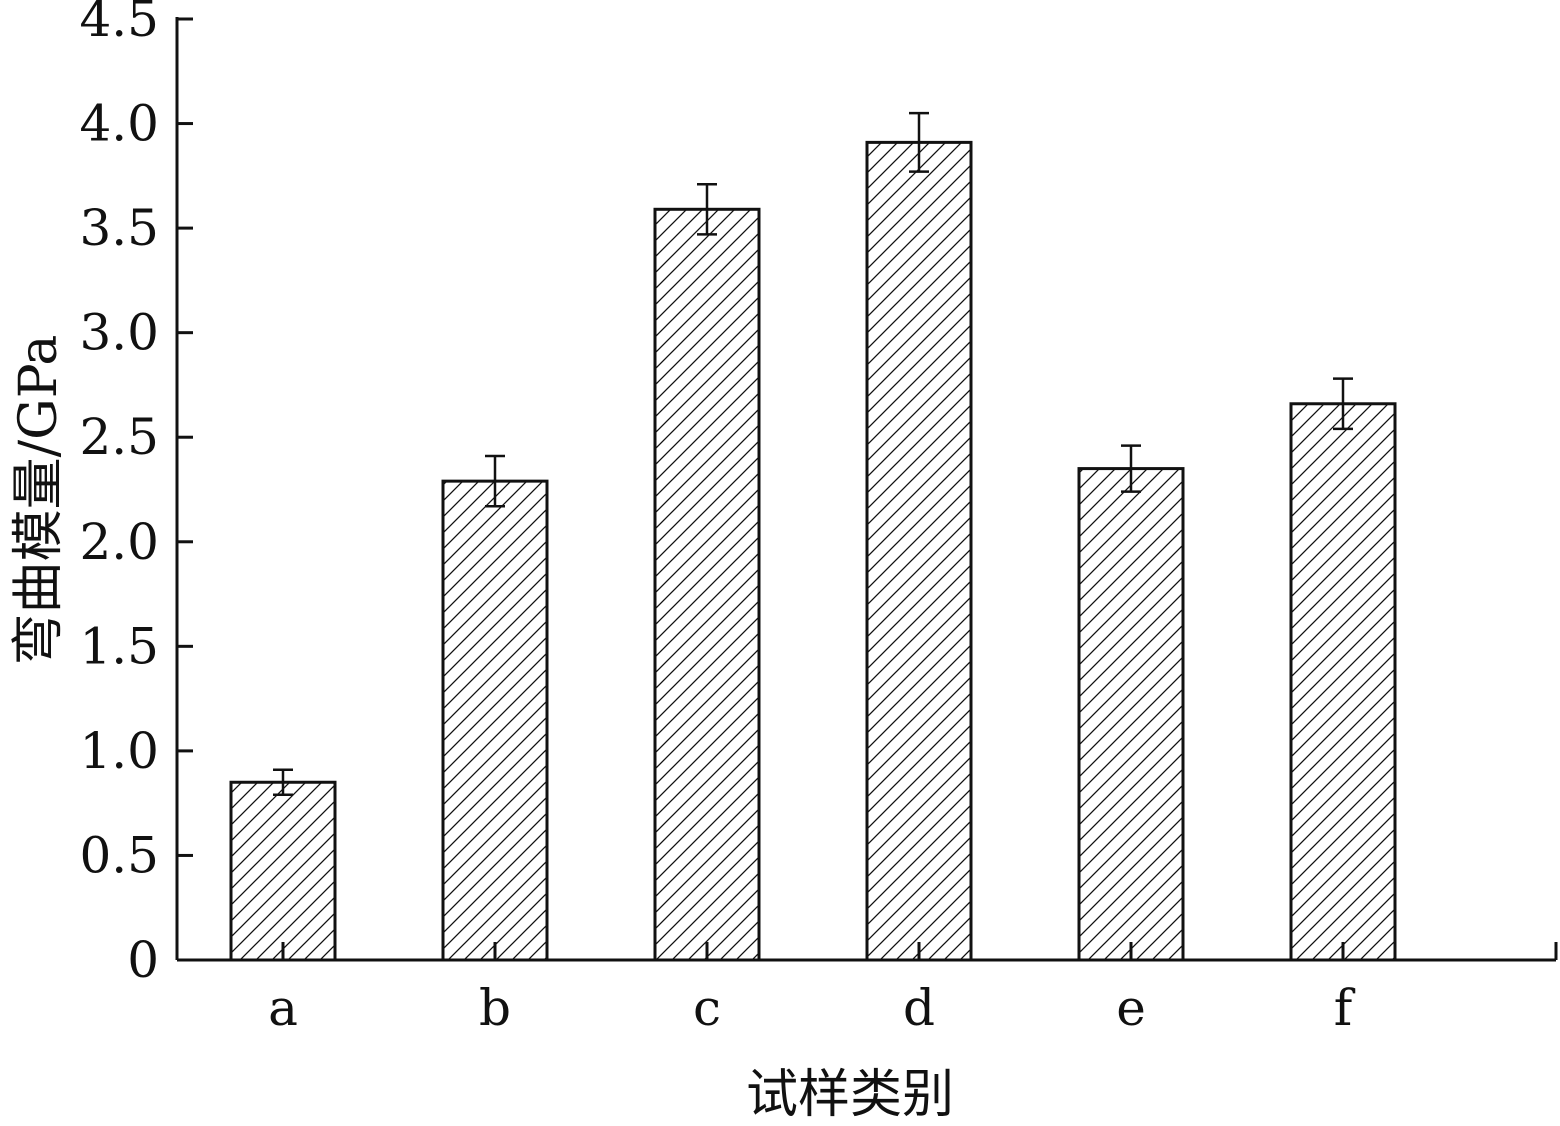 The width and height of the screenshot is (1560, 1126). What do you see at coordinates (119, 751) in the screenshot?
I see `y-tick-label: 1.0` at bounding box center [119, 751].